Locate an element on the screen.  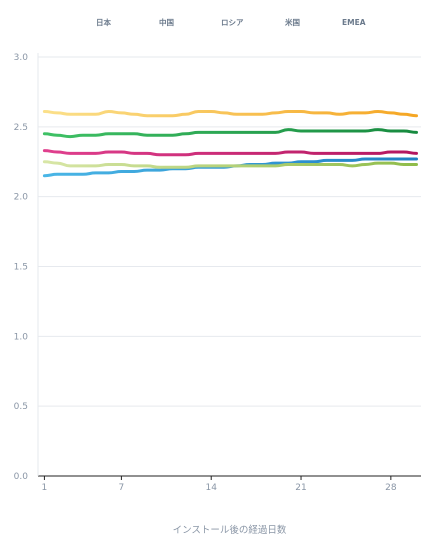
legend-label: ロシア is located at coordinates (232, 22).